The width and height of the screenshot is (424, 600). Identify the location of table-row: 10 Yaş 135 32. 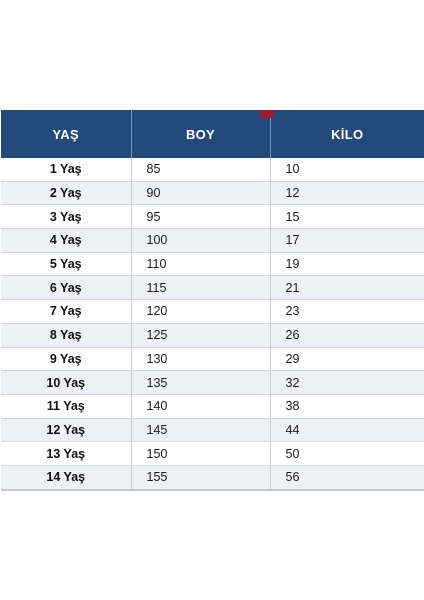
(212, 382).